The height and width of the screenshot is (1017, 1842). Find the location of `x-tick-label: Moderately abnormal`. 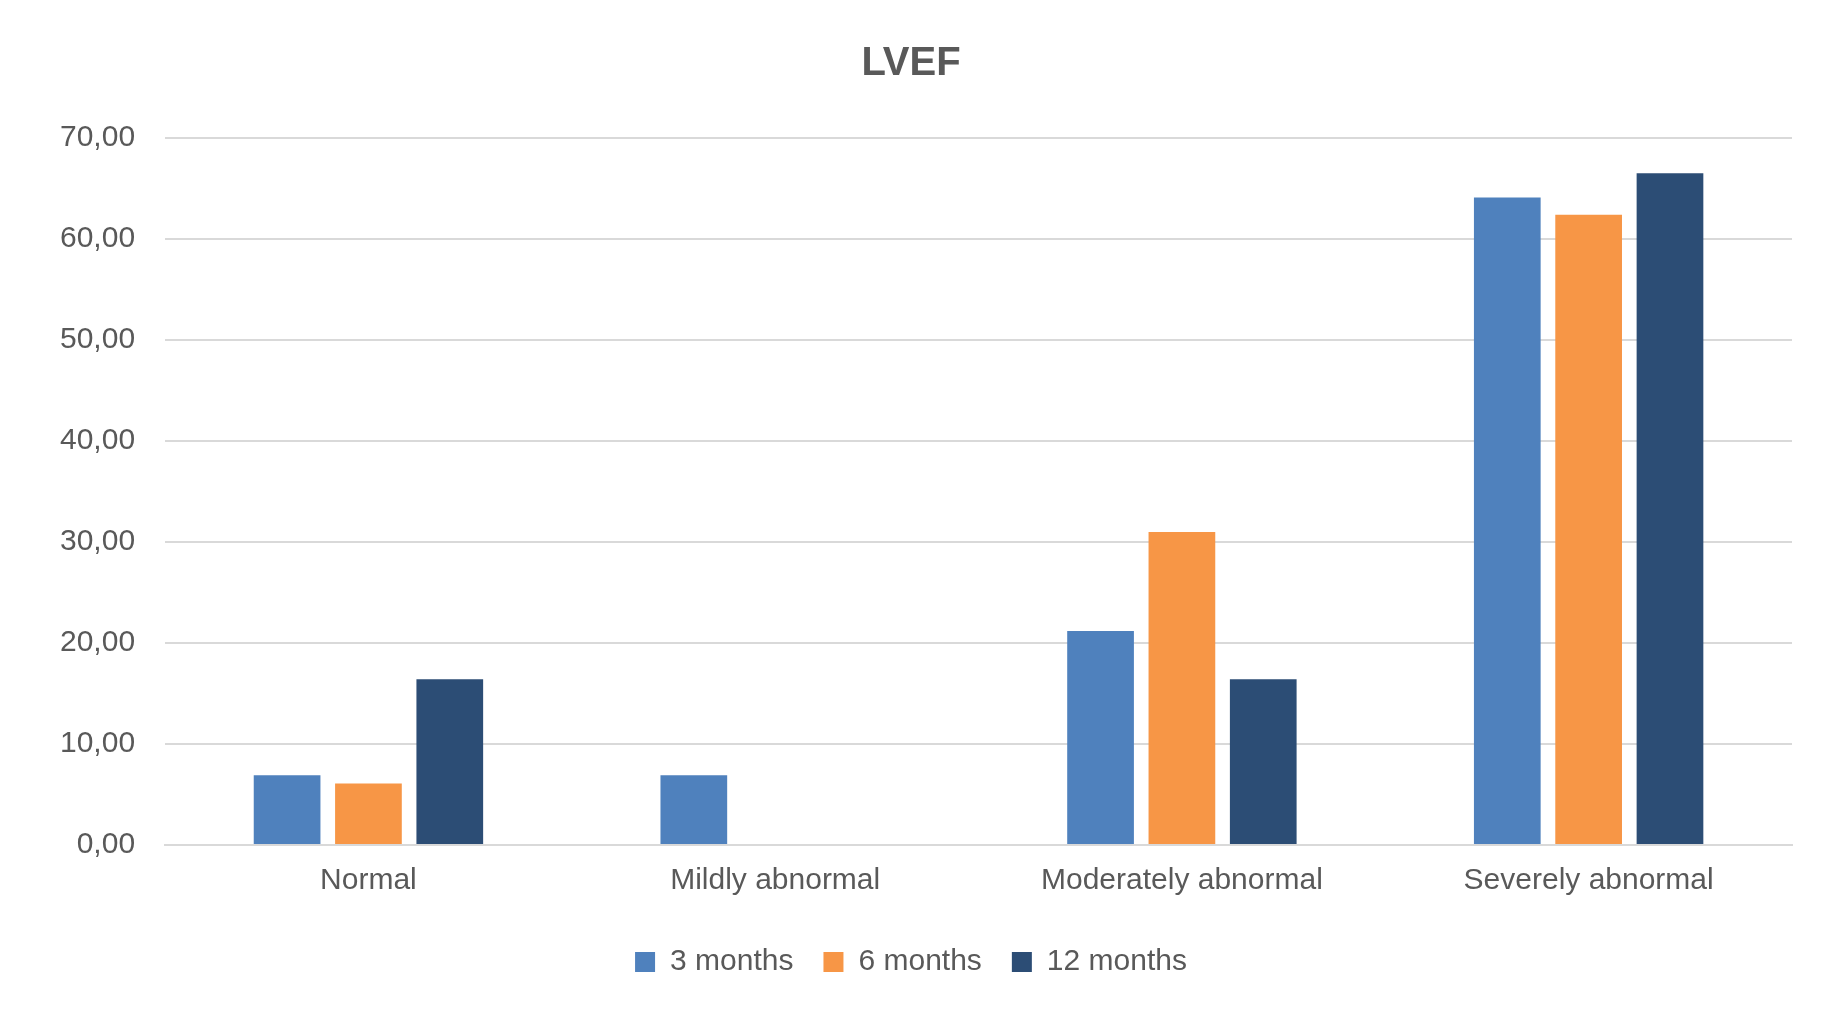

x-tick-label: Moderately abnormal is located at coordinates (1182, 879).